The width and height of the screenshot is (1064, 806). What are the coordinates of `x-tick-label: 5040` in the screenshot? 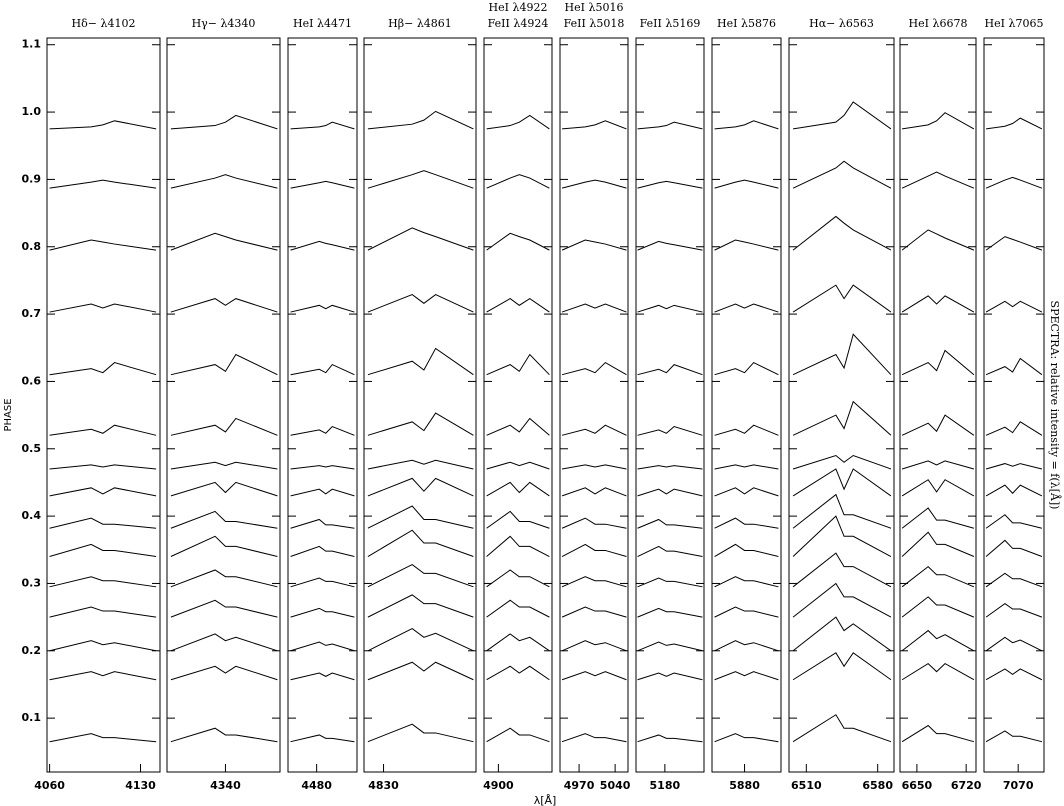 It's located at (615, 785).